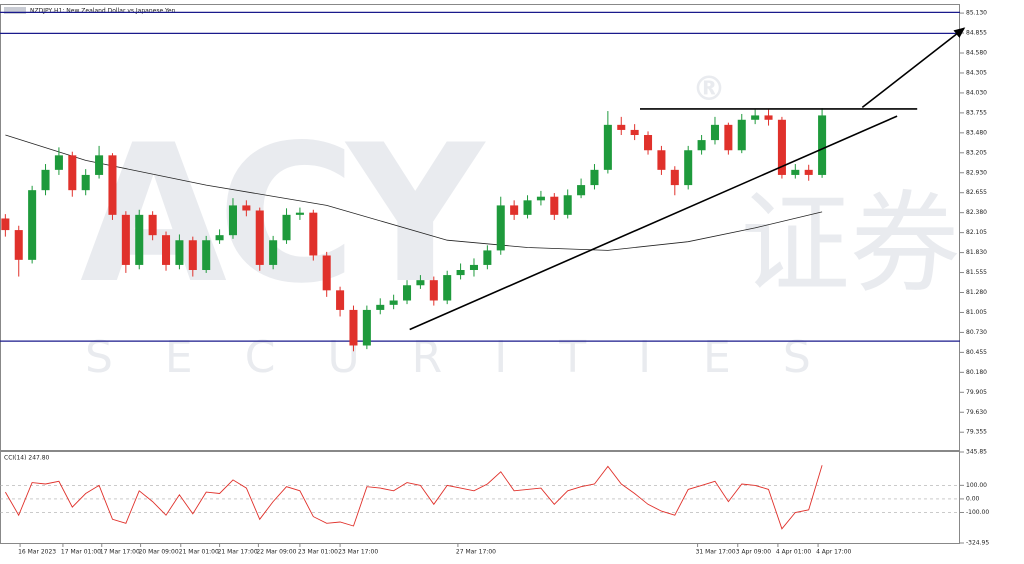 The image size is (1024, 564). I want to click on y2-tick-label: 0.00, so click(973, 498).